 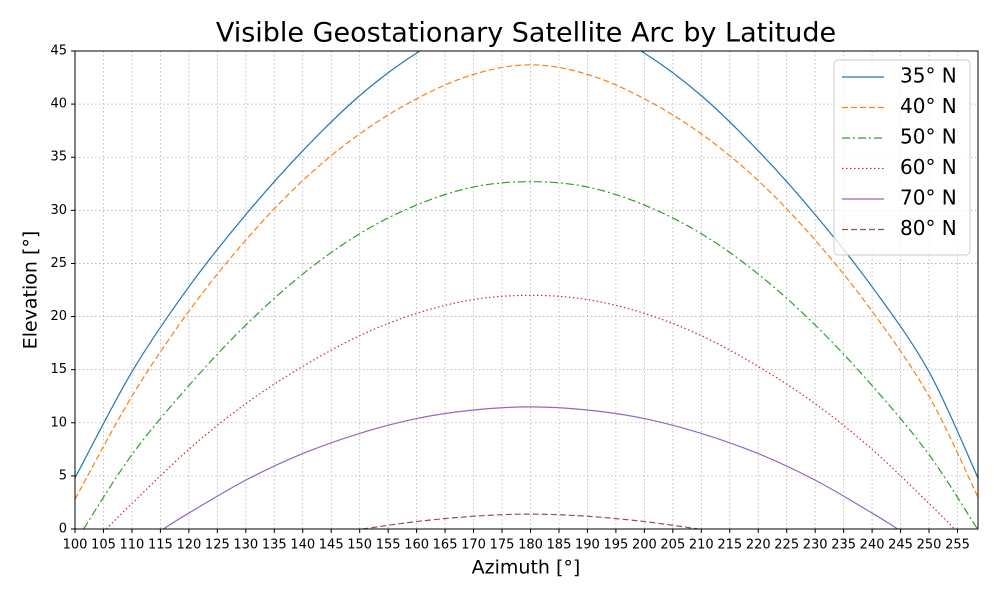 I want to click on x-tick-label: 165, so click(x=445, y=545).